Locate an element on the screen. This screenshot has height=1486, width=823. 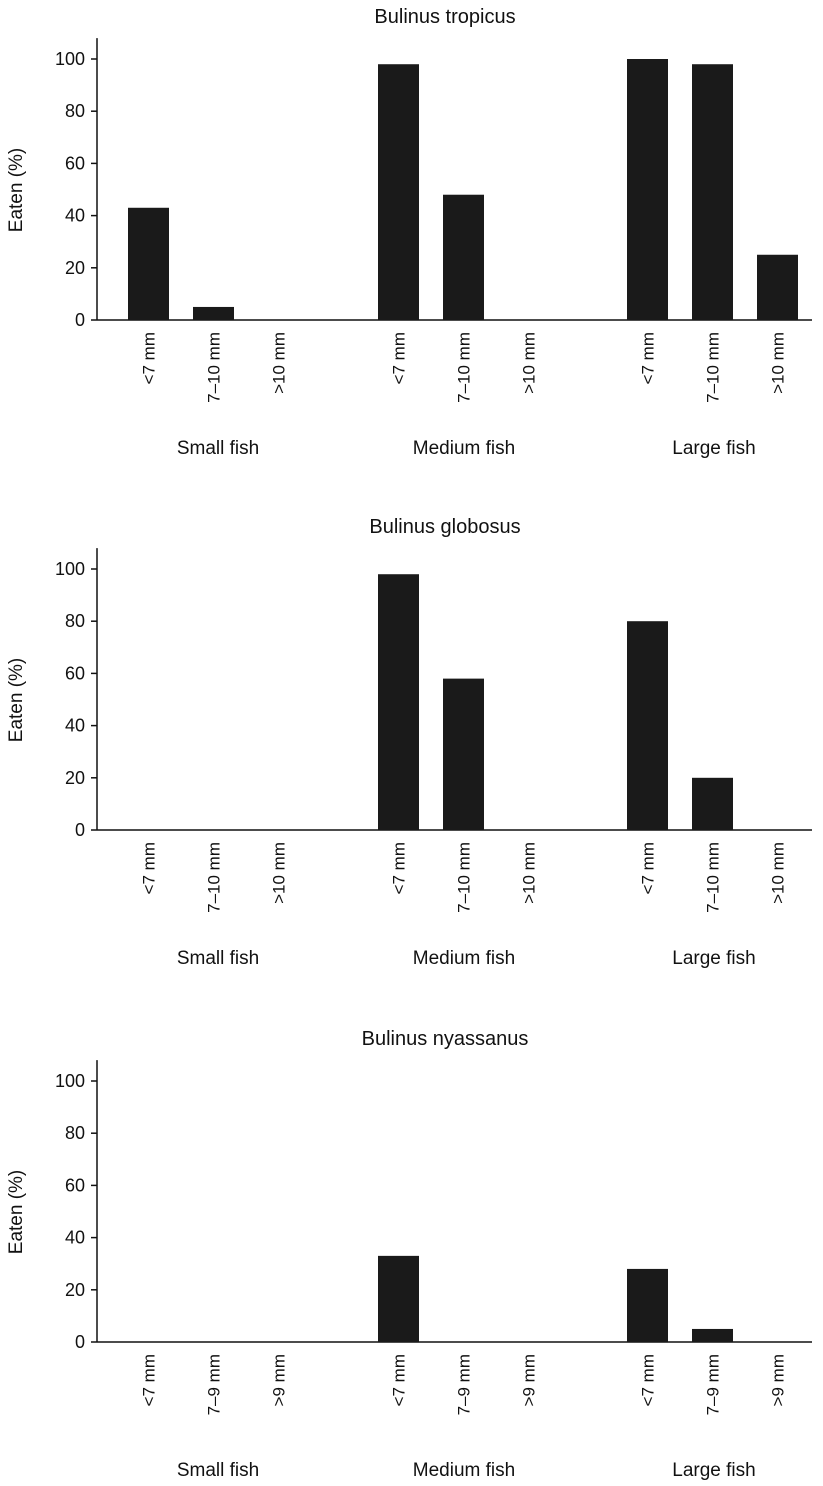
chart-title: Bulinus tropicus is located at coordinates (444, 17).